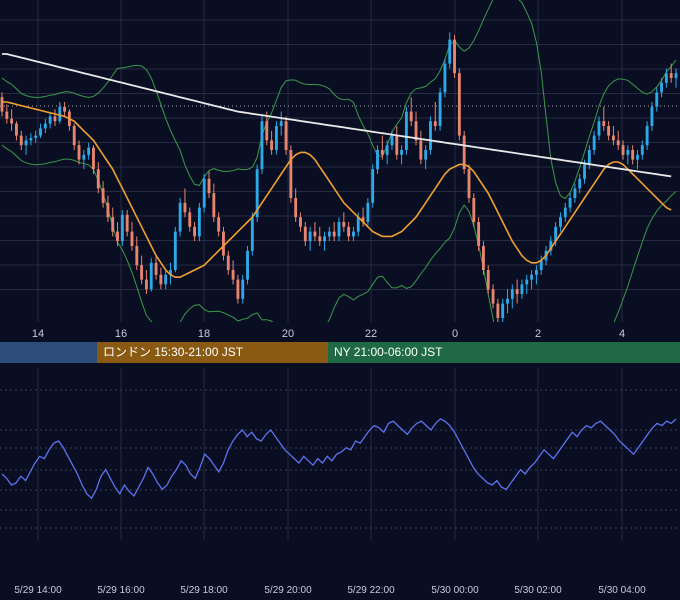  I want to click on time-axis-label: 14, so click(38, 334).